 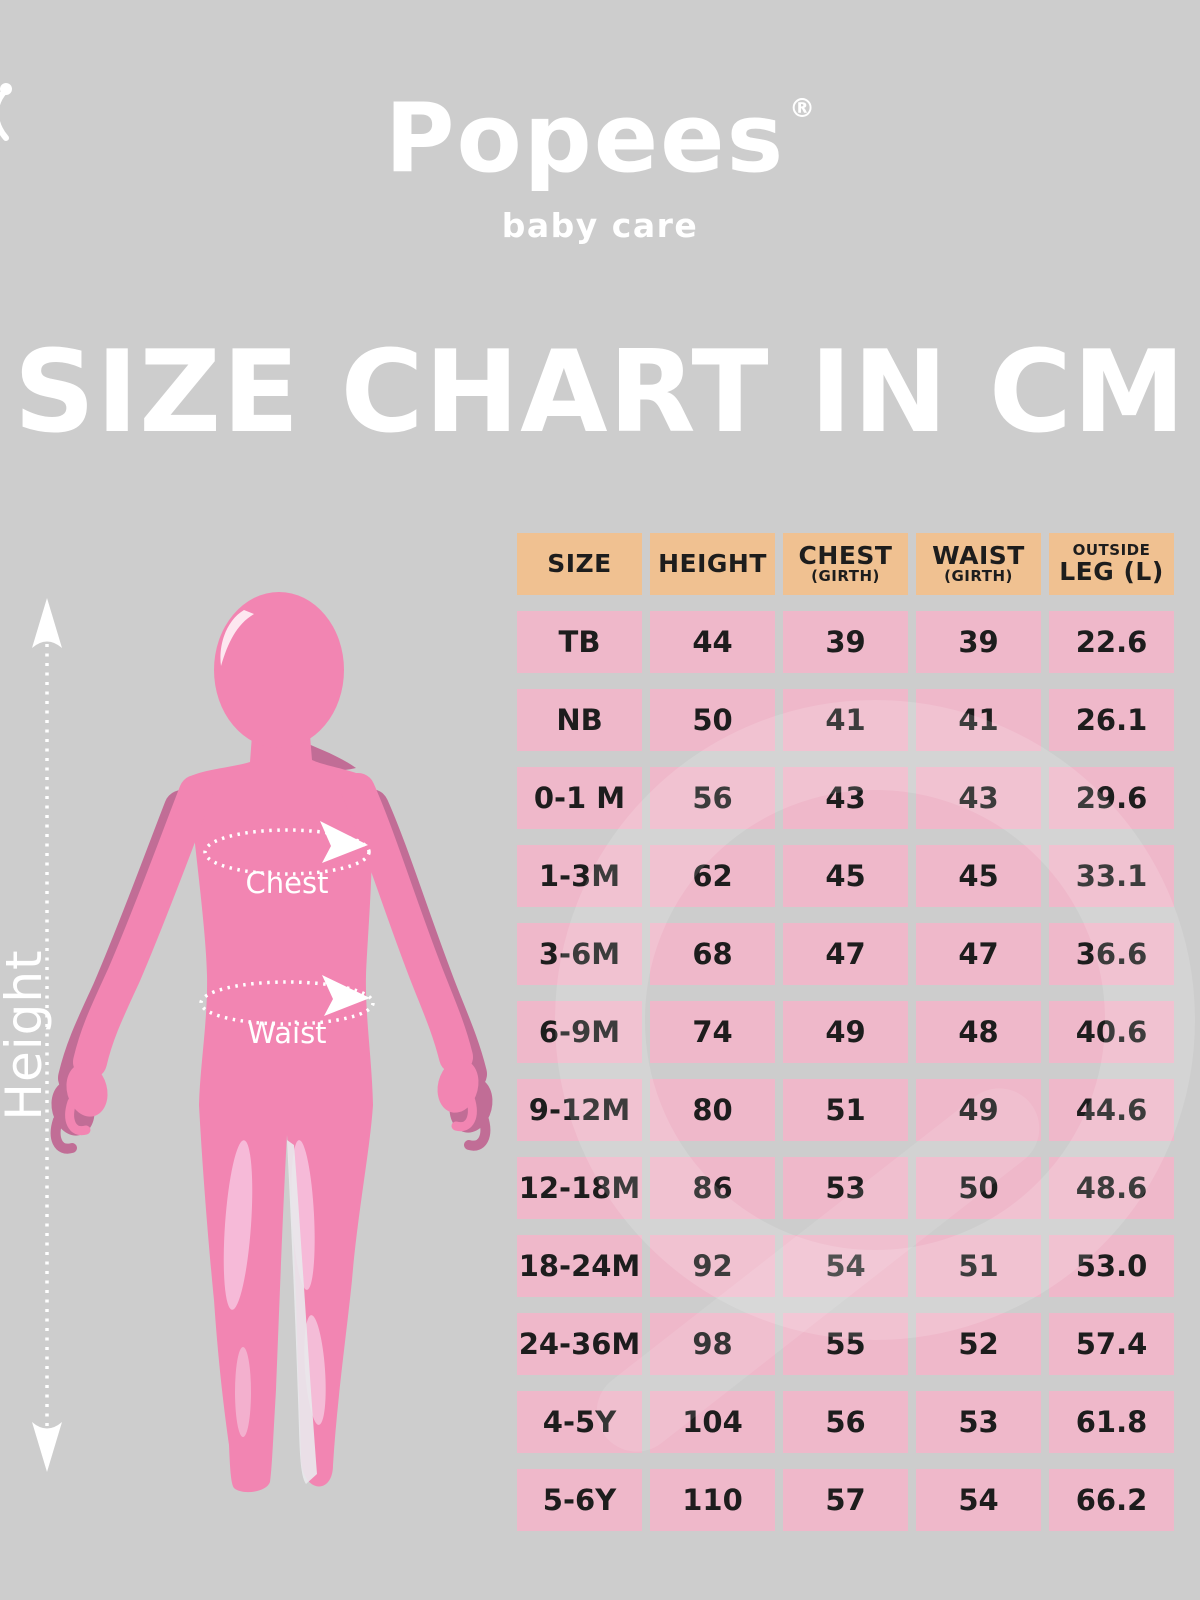 What do you see at coordinates (712, 1110) in the screenshot?
I see `table-cell: 80` at bounding box center [712, 1110].